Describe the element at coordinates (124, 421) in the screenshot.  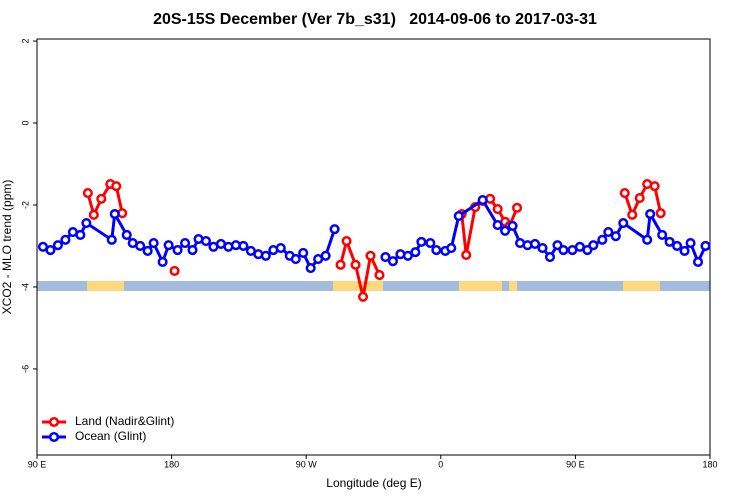
I see `legend-label: Land (Nadir&Glint)` at that location.